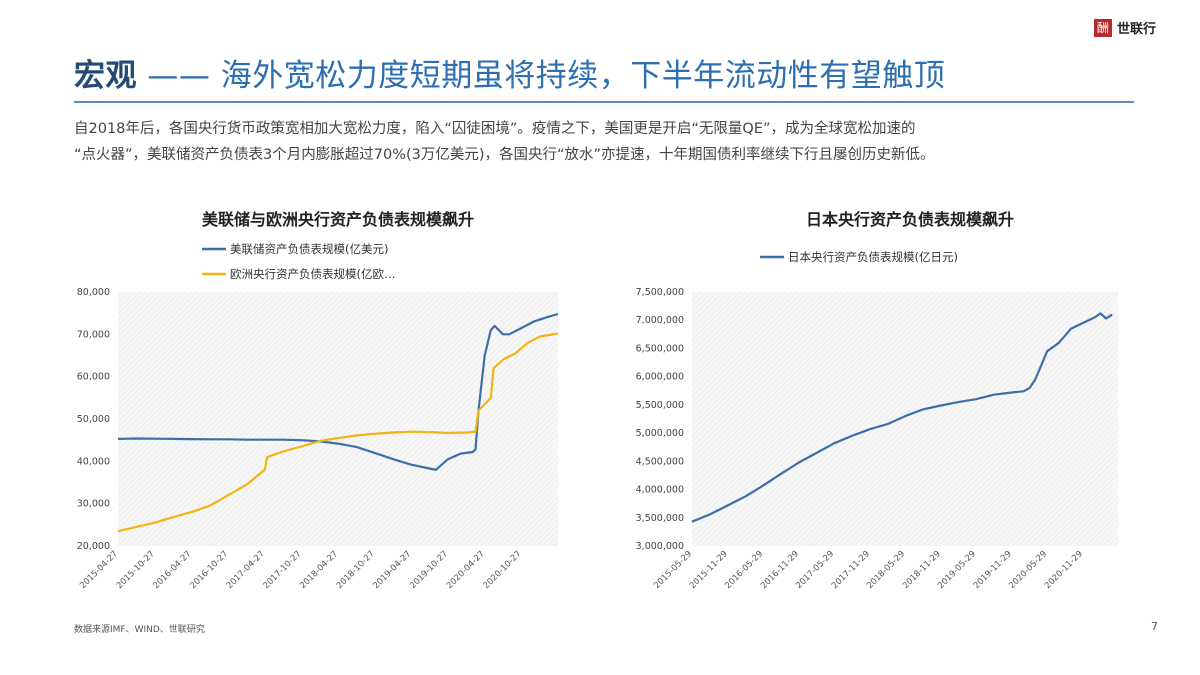 This screenshot has width=1200, height=675. Describe the element at coordinates (246, 570) in the screenshot. I see `x-tick-label: 2017-04-27` at that location.